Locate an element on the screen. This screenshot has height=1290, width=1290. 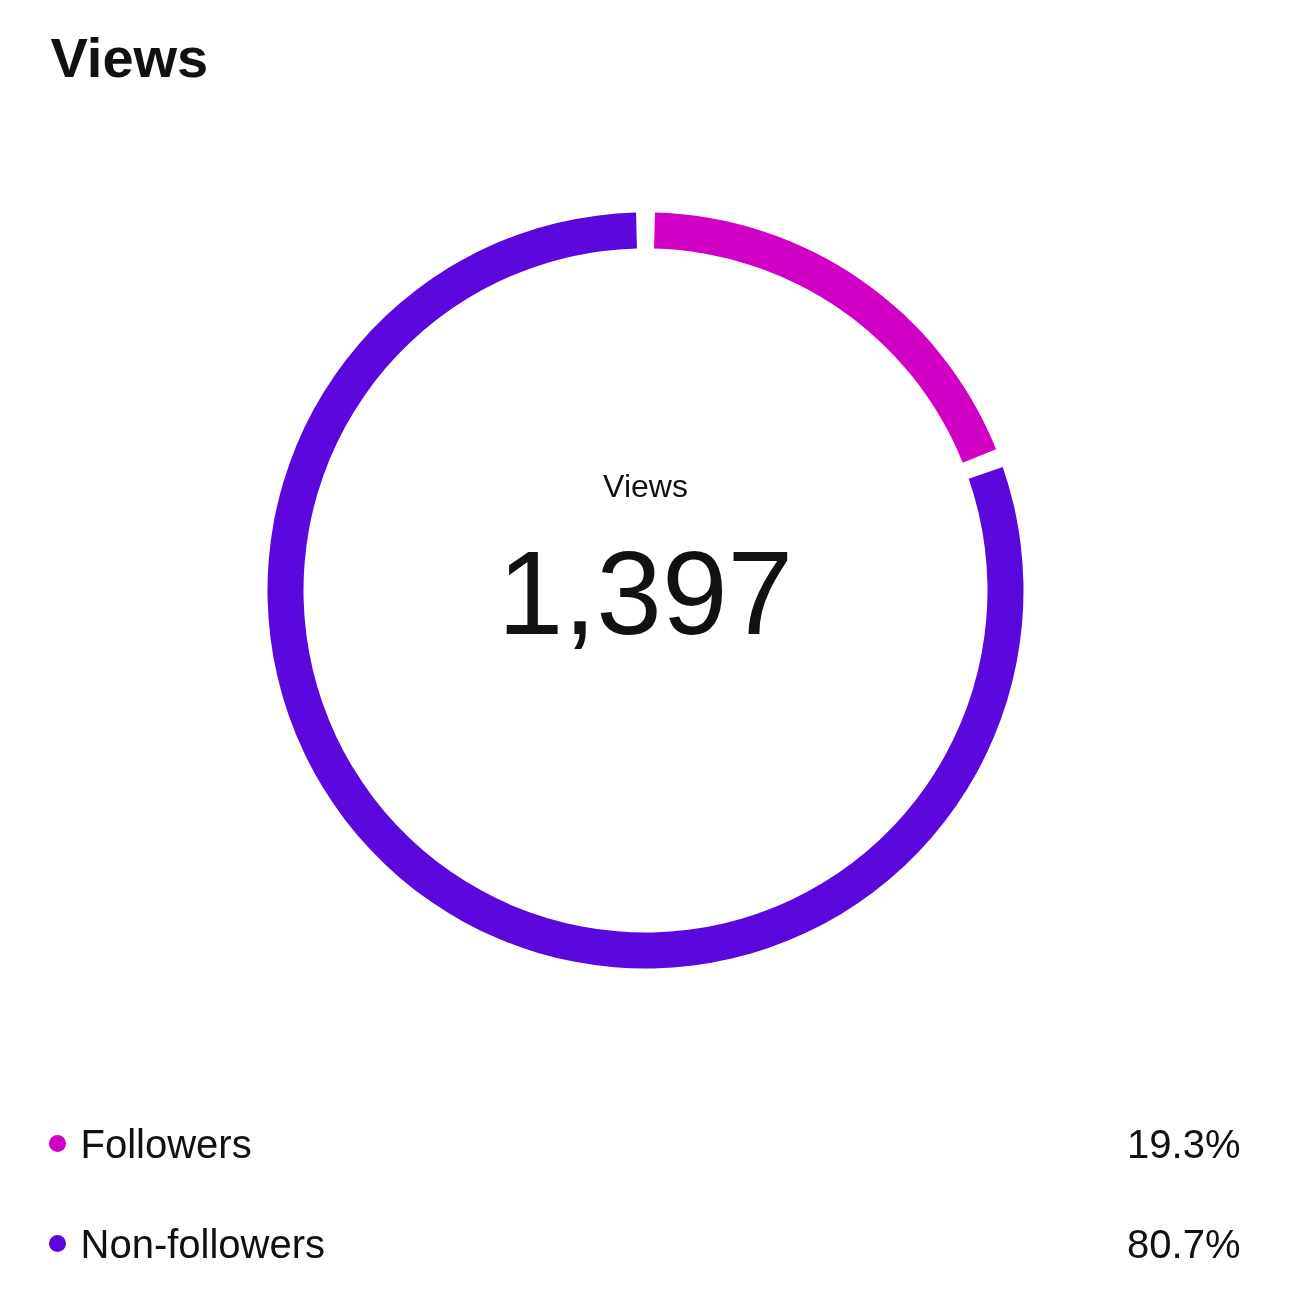
legend-label: Followers is located at coordinates (166, 1143).